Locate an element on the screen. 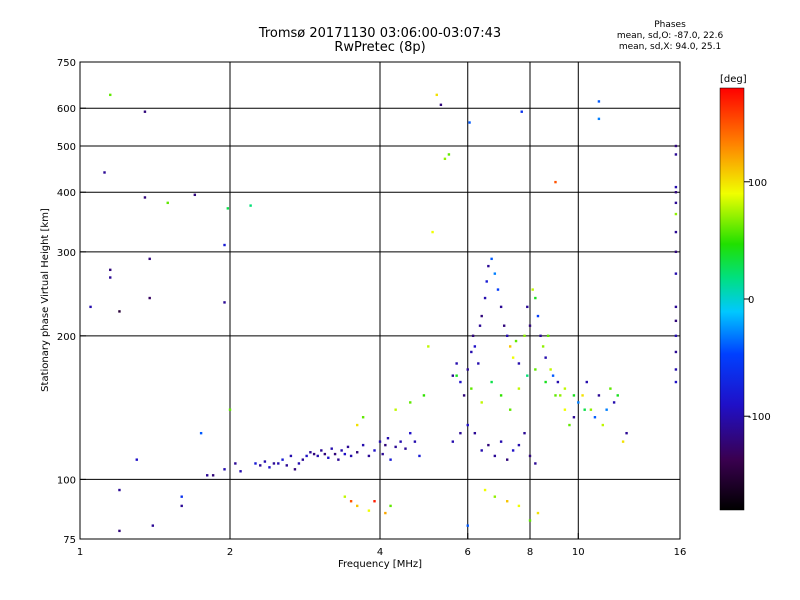 The width and height of the screenshot is (800, 600). colorbar-tick-label: 0 is located at coordinates (751, 300).